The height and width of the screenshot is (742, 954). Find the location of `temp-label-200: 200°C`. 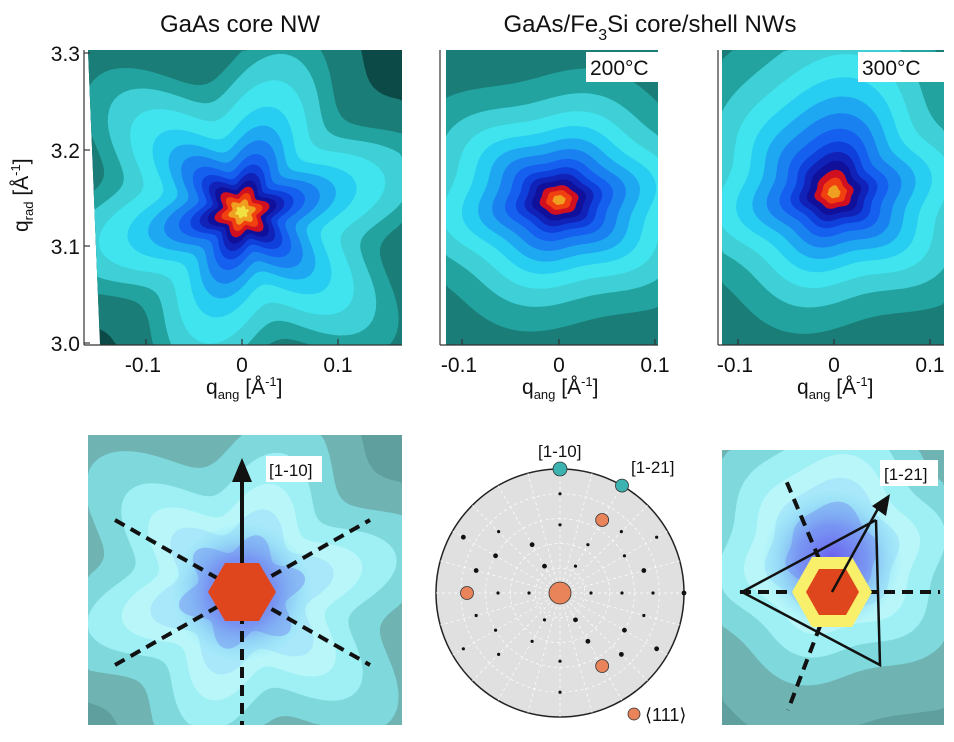

temp-label-200: 200°C is located at coordinates (619, 68).